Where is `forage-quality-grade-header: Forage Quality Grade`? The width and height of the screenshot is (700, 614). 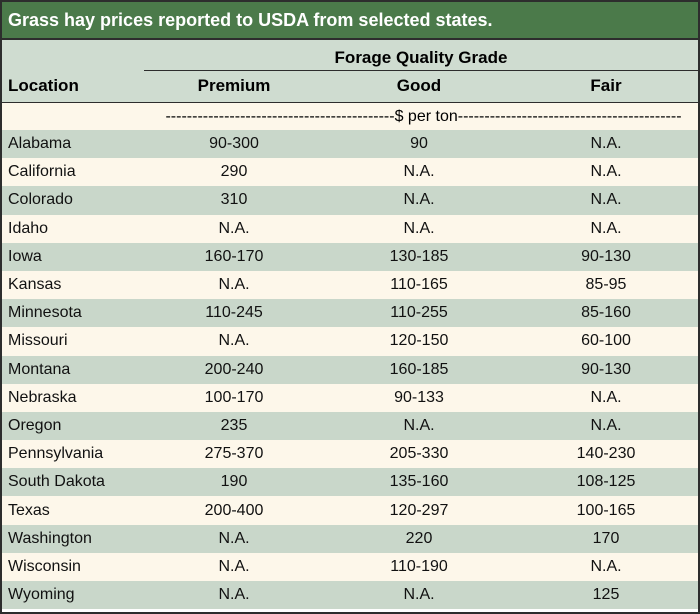 forage-quality-grade-header: Forage Quality Grade is located at coordinates (421, 58).